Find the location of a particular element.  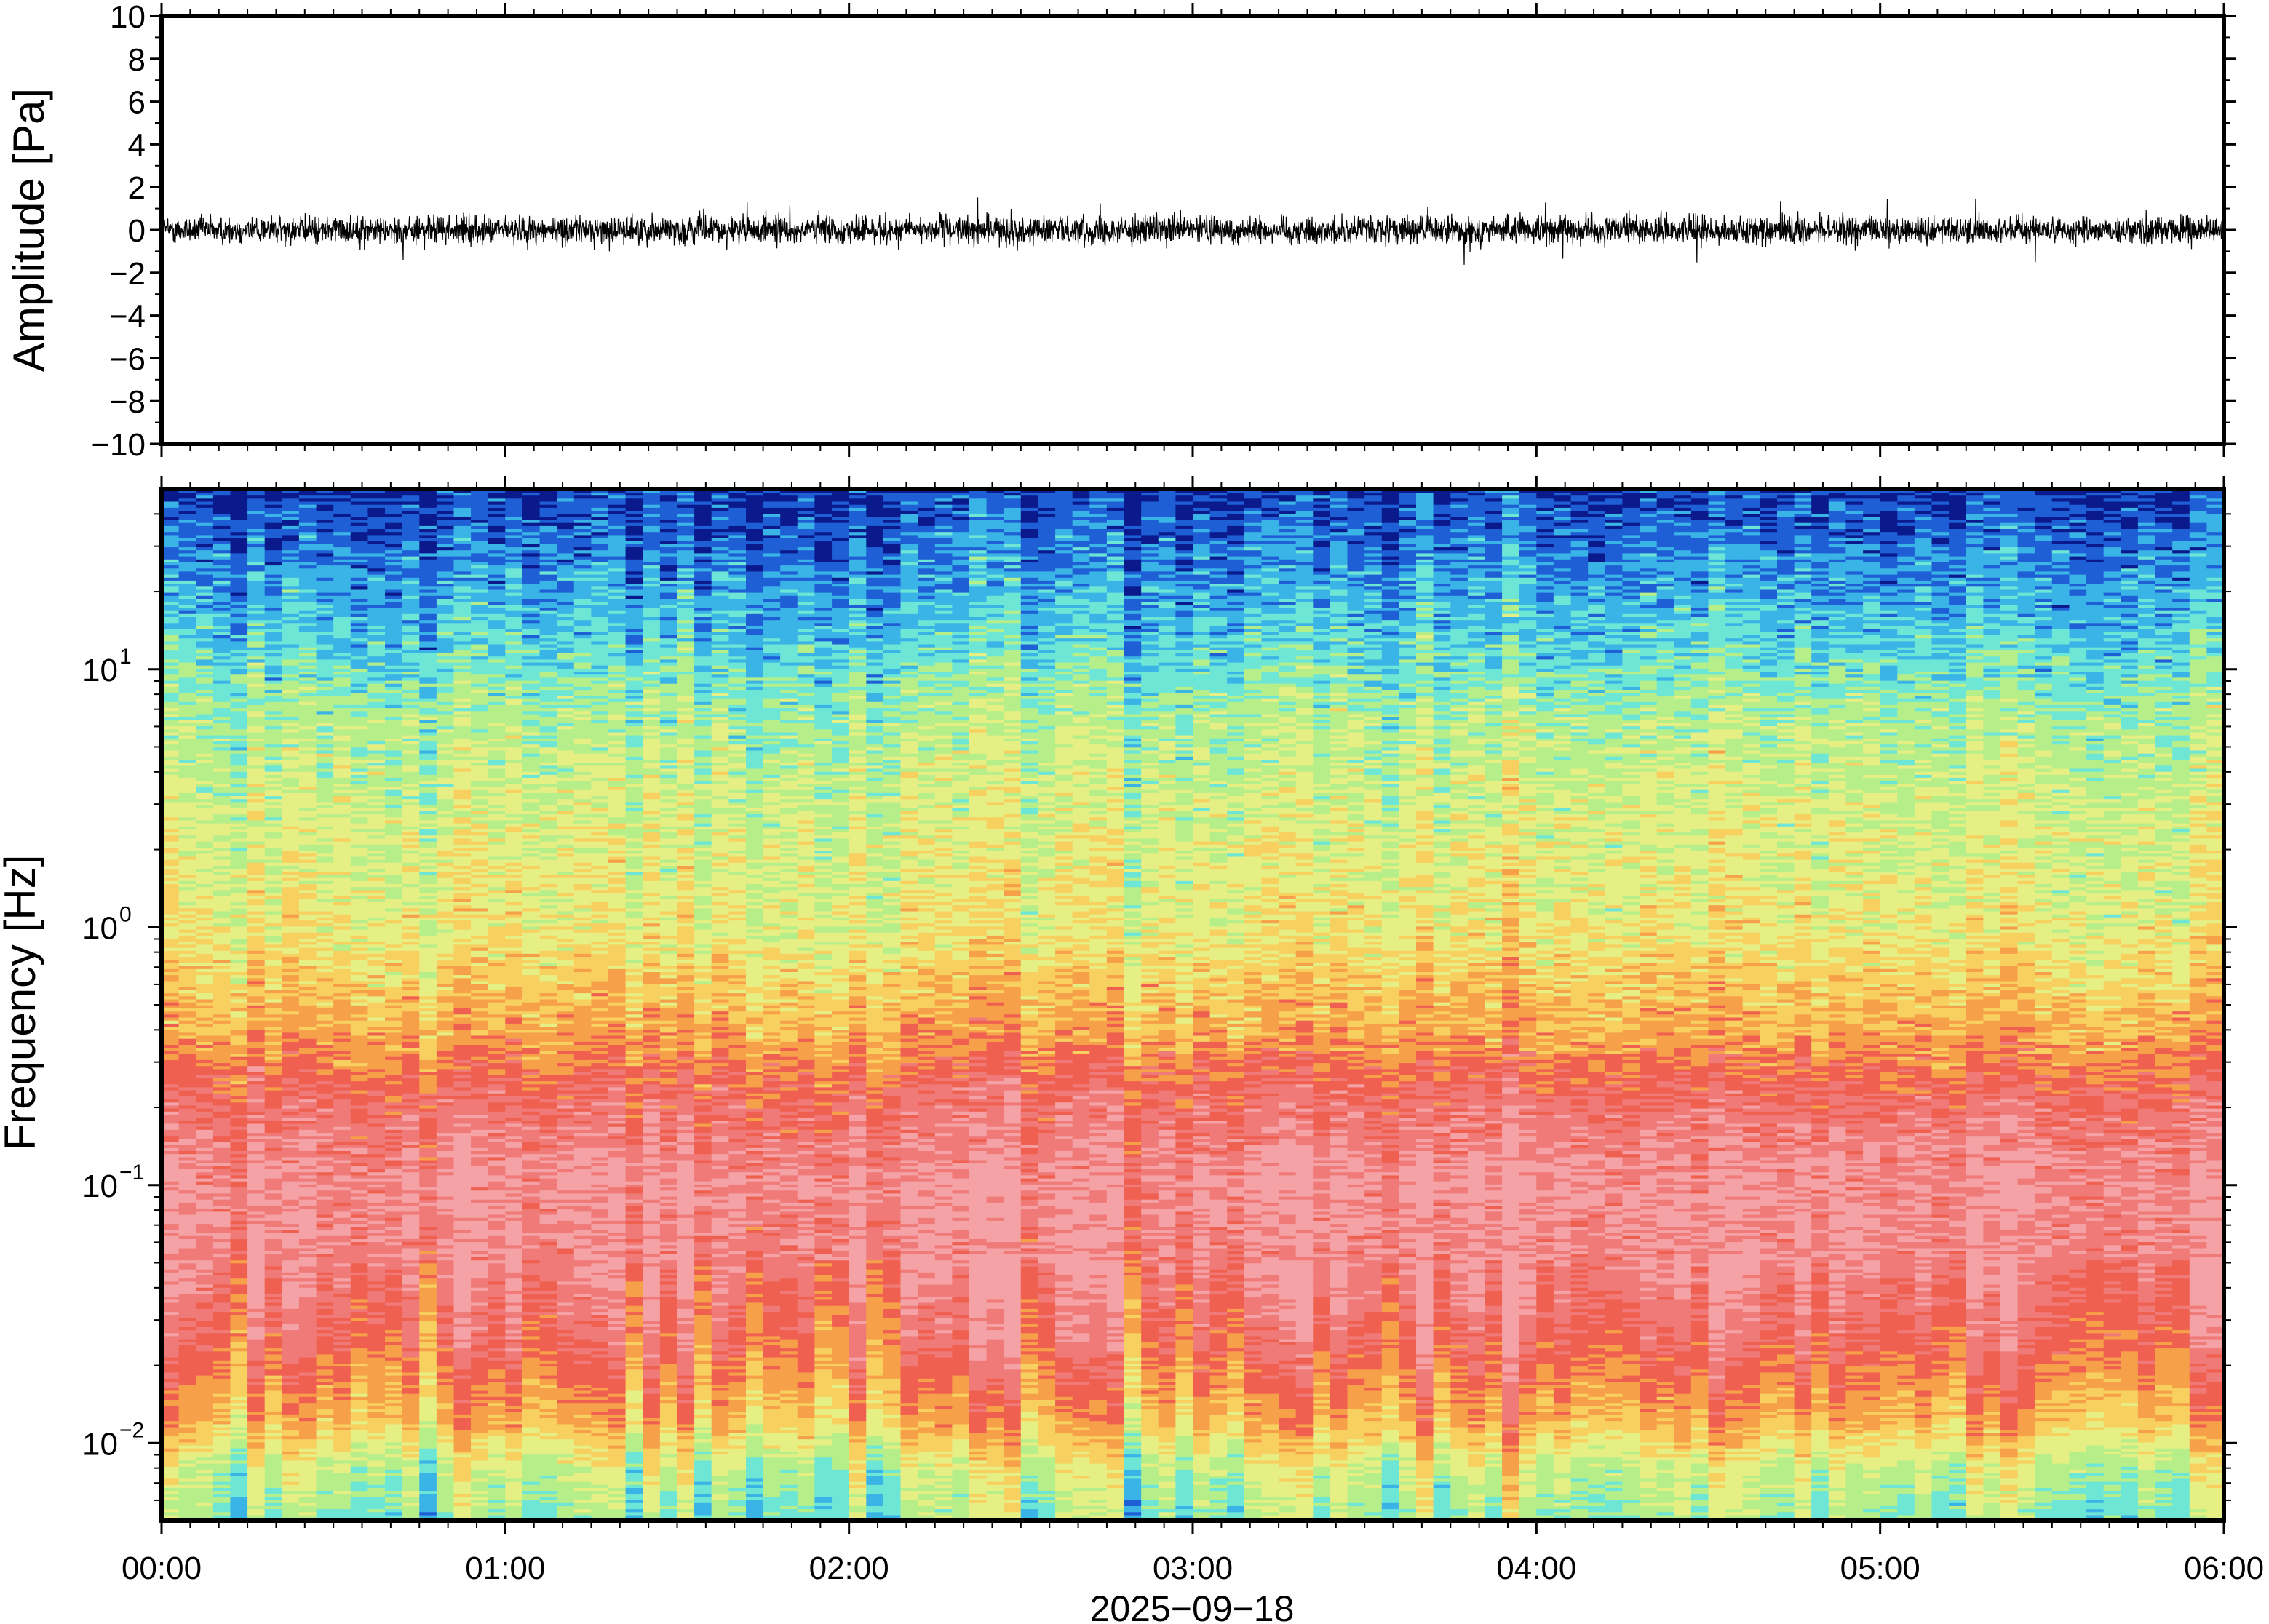

waveform-y-tick-label: 2 is located at coordinates (137, 188).